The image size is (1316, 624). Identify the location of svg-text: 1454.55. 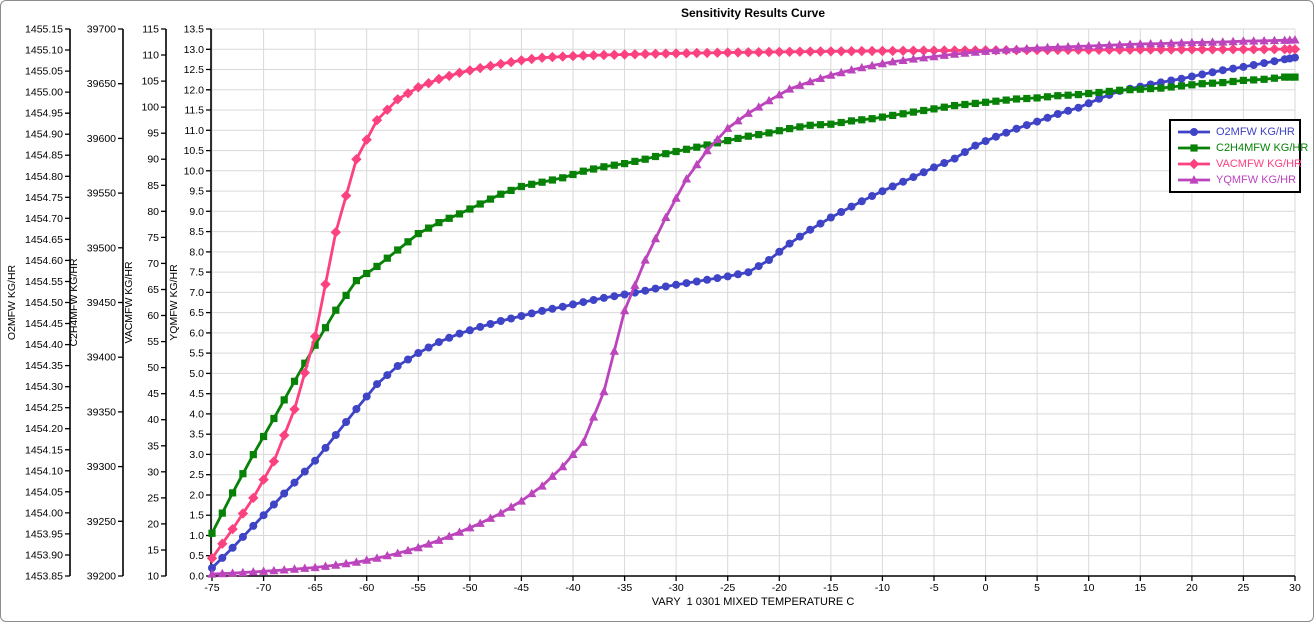
(44, 282).